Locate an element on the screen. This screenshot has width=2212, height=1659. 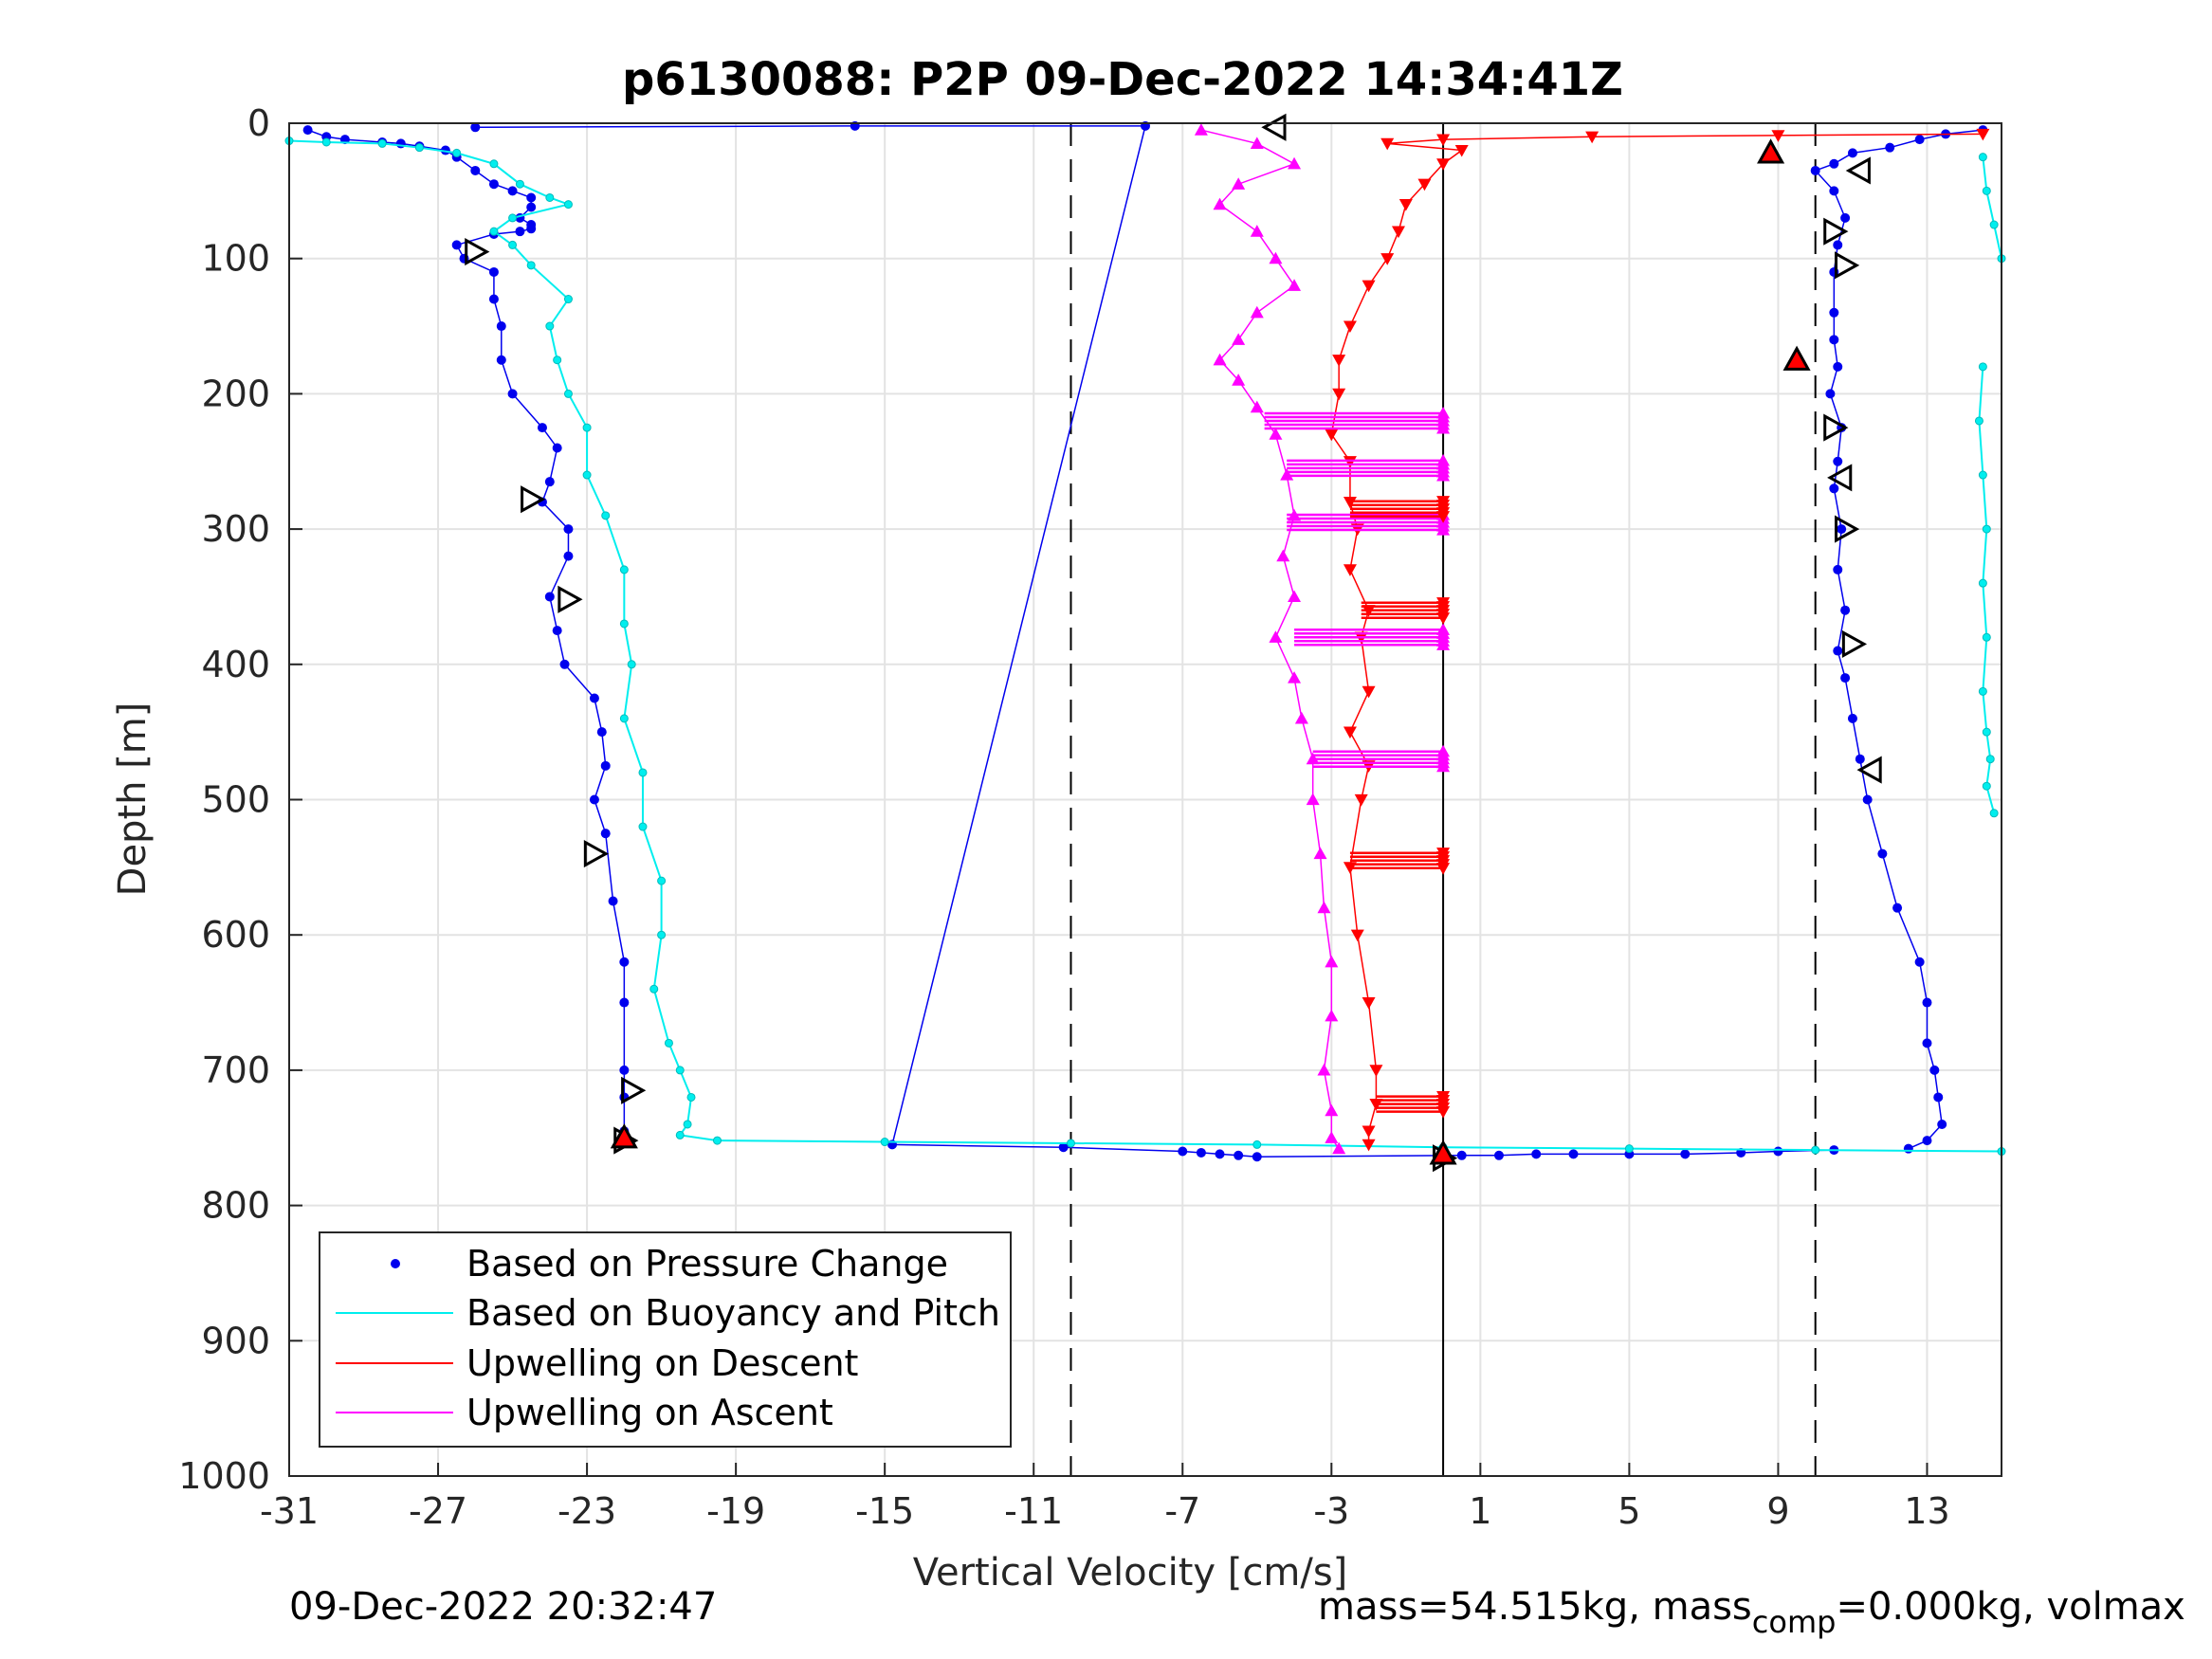
x-axis-ticks: -31 -27 -23 -19 -15 -11 -7 -3 1 5 9 13 is located at coordinates (1105, 1497).